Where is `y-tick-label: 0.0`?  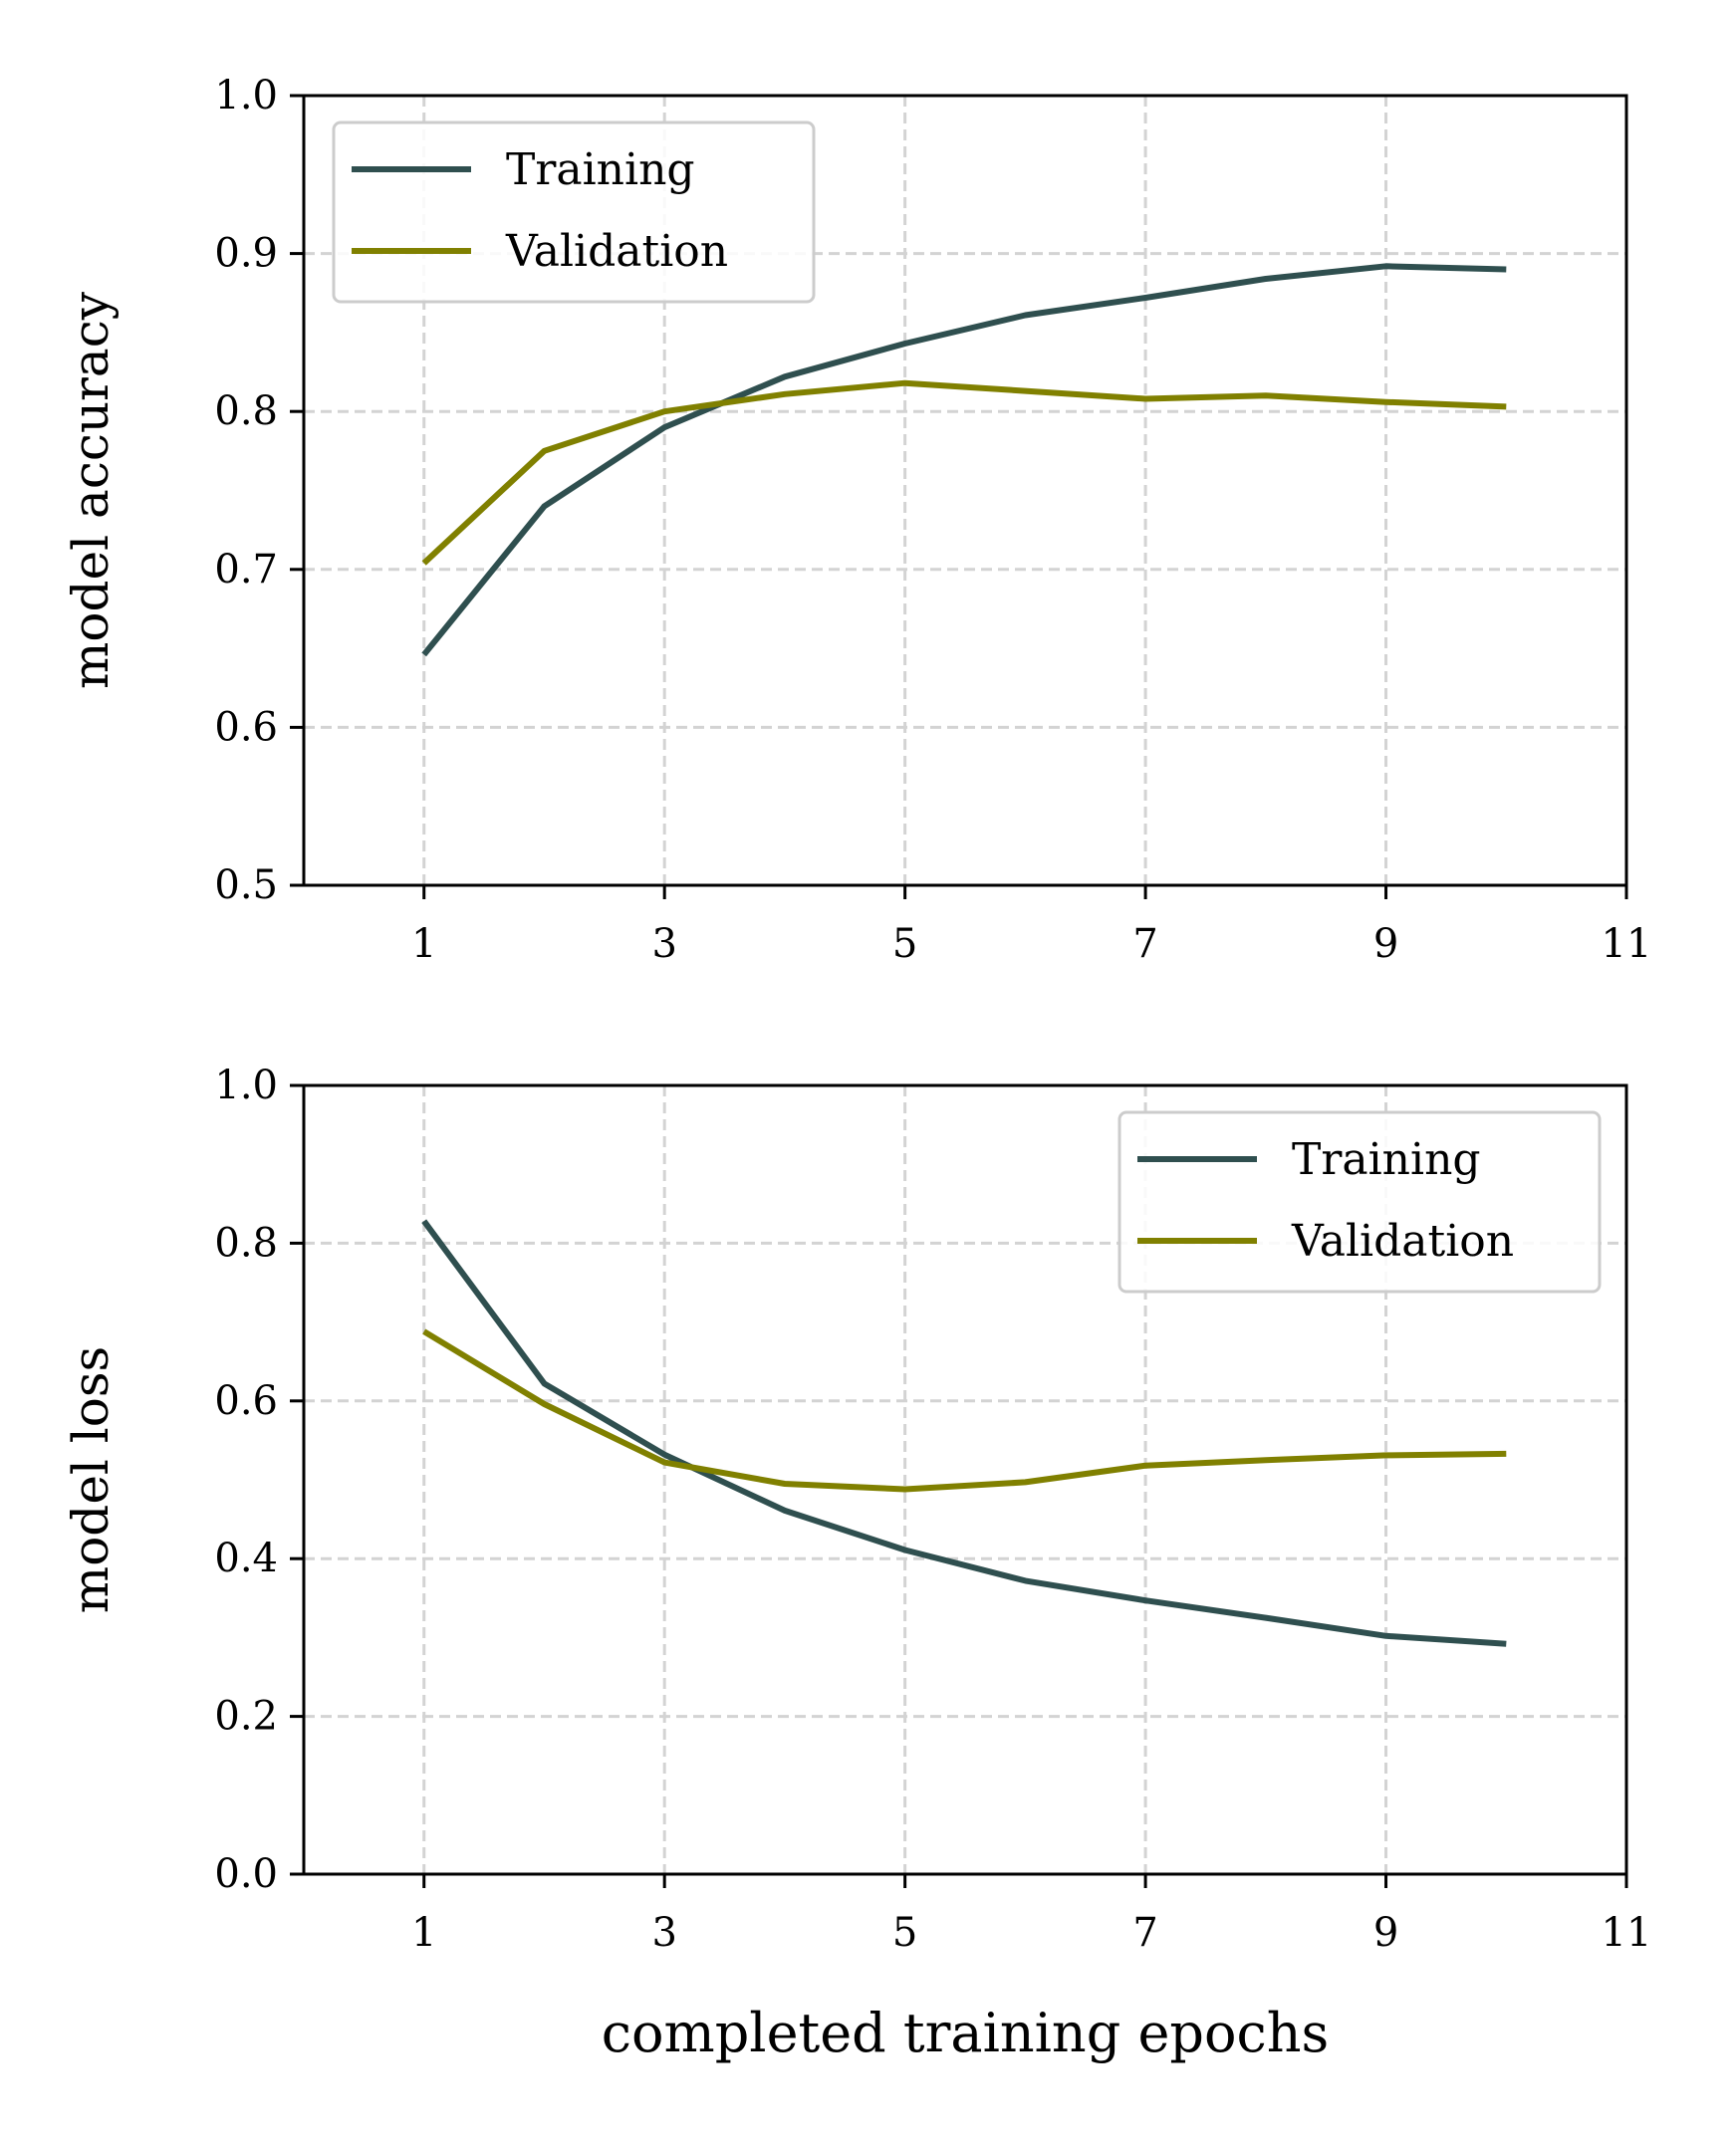 y-tick-label: 0.0 is located at coordinates (246, 1874).